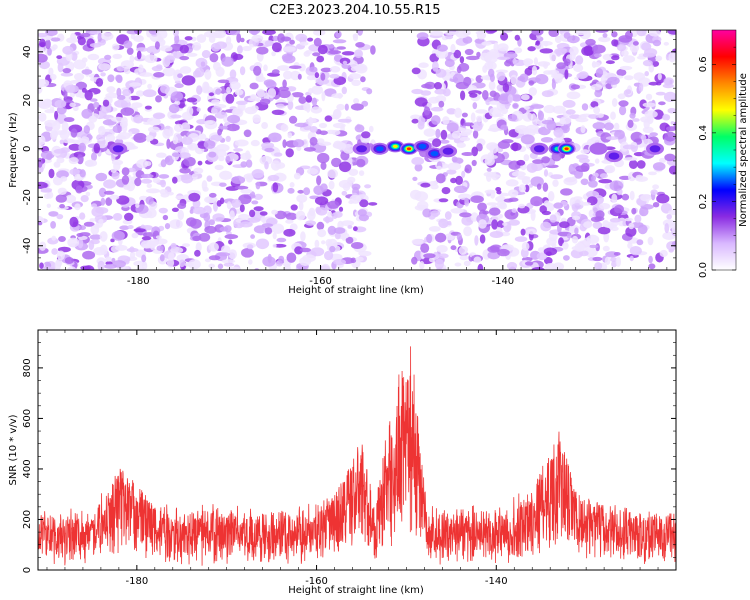  I want to click on y-tick-label: 20, so click(27, 100).